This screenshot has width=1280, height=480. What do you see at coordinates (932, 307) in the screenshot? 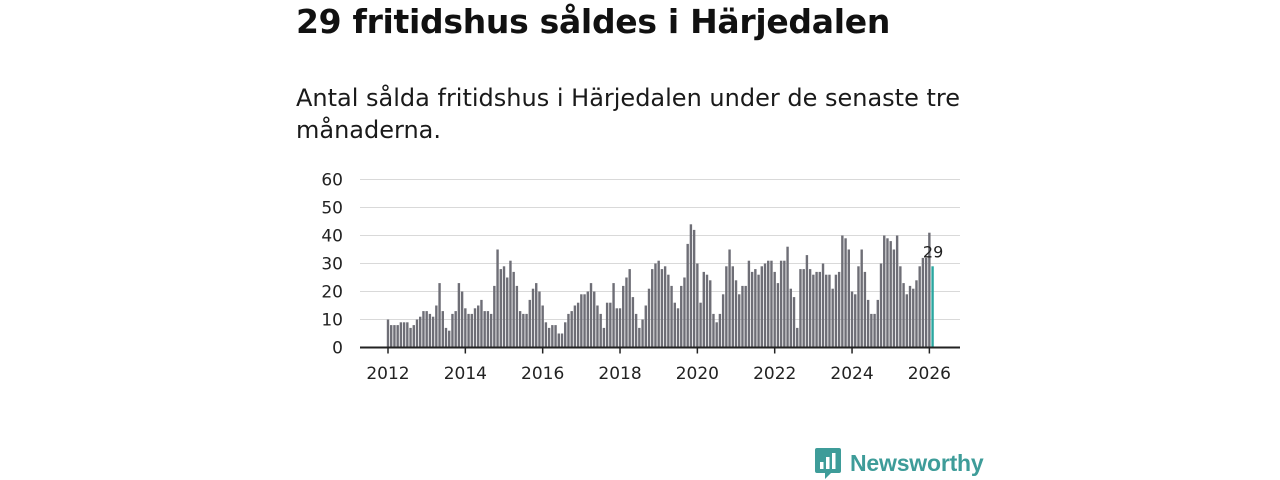
I see `bar-latest` at bounding box center [932, 307].